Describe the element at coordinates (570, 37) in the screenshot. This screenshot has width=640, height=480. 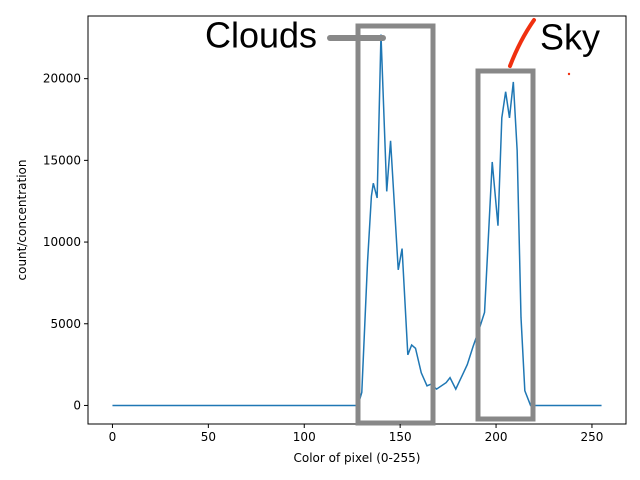
I see `sky-label: Sky` at that location.